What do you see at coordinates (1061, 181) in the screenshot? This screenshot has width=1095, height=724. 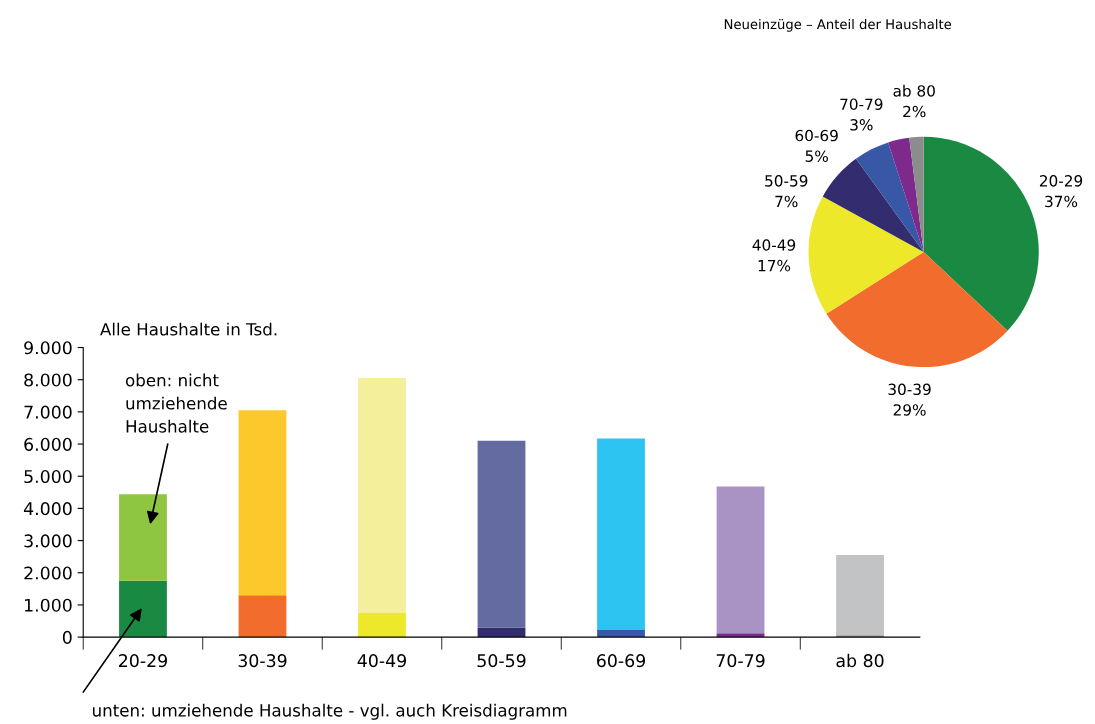 I see `slice-label: 20-29` at bounding box center [1061, 181].